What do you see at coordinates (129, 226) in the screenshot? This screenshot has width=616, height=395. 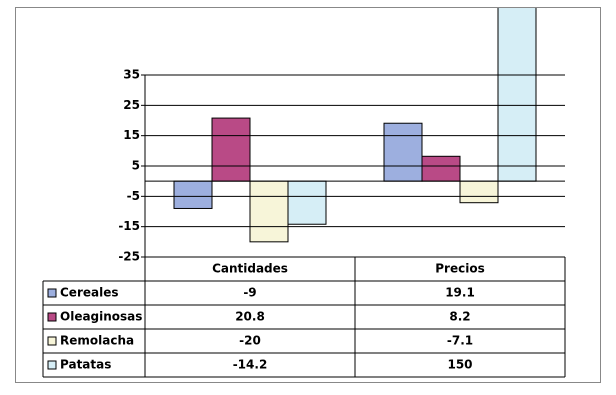 I see `y-tick-label: -15` at bounding box center [129, 226].